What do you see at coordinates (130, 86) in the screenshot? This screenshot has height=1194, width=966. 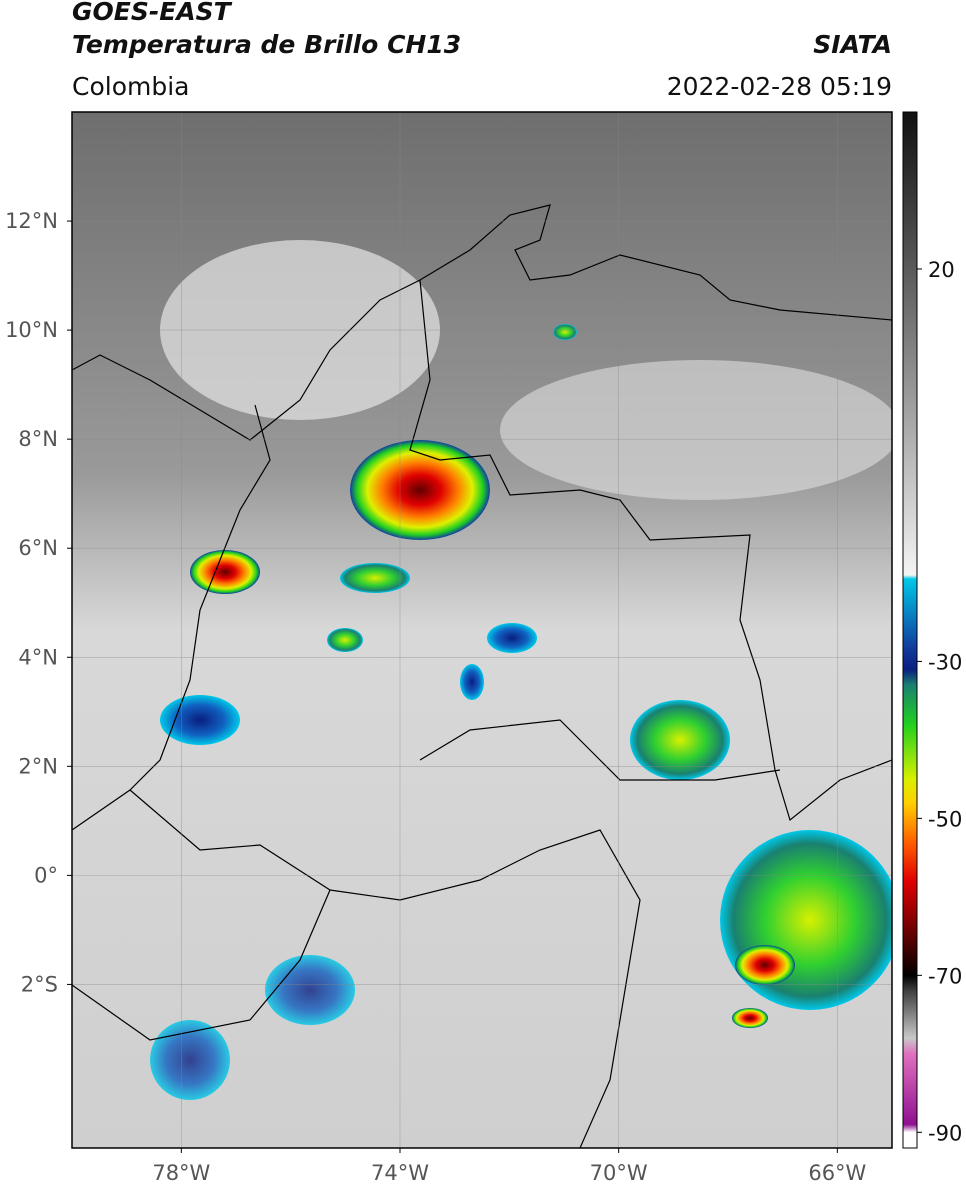 I see `region: Colombia` at bounding box center [130, 86].